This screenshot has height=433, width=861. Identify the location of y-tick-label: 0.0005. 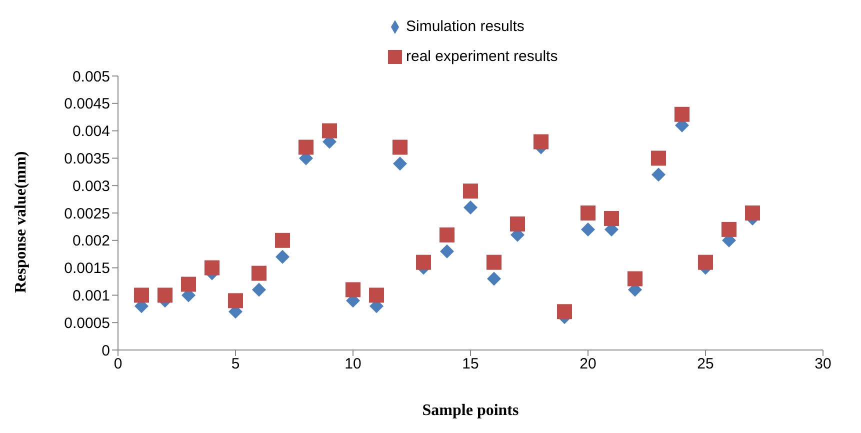
(87, 323).